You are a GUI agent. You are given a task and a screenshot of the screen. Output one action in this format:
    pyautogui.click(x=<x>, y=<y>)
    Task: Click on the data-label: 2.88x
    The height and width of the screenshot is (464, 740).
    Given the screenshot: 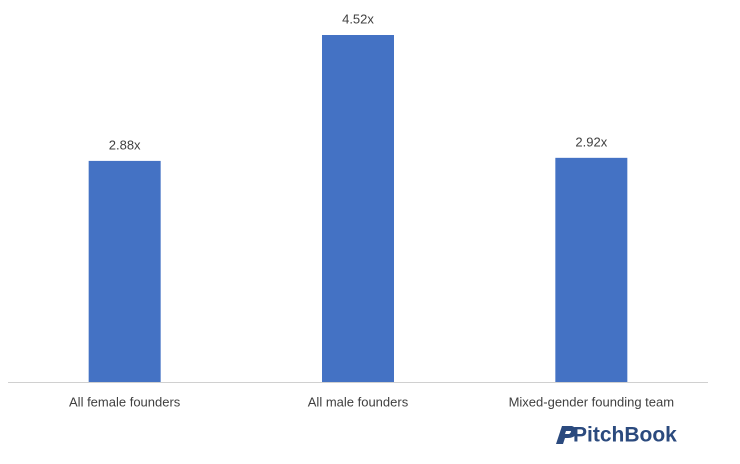 What is the action you would take?
    pyautogui.click(x=125, y=144)
    